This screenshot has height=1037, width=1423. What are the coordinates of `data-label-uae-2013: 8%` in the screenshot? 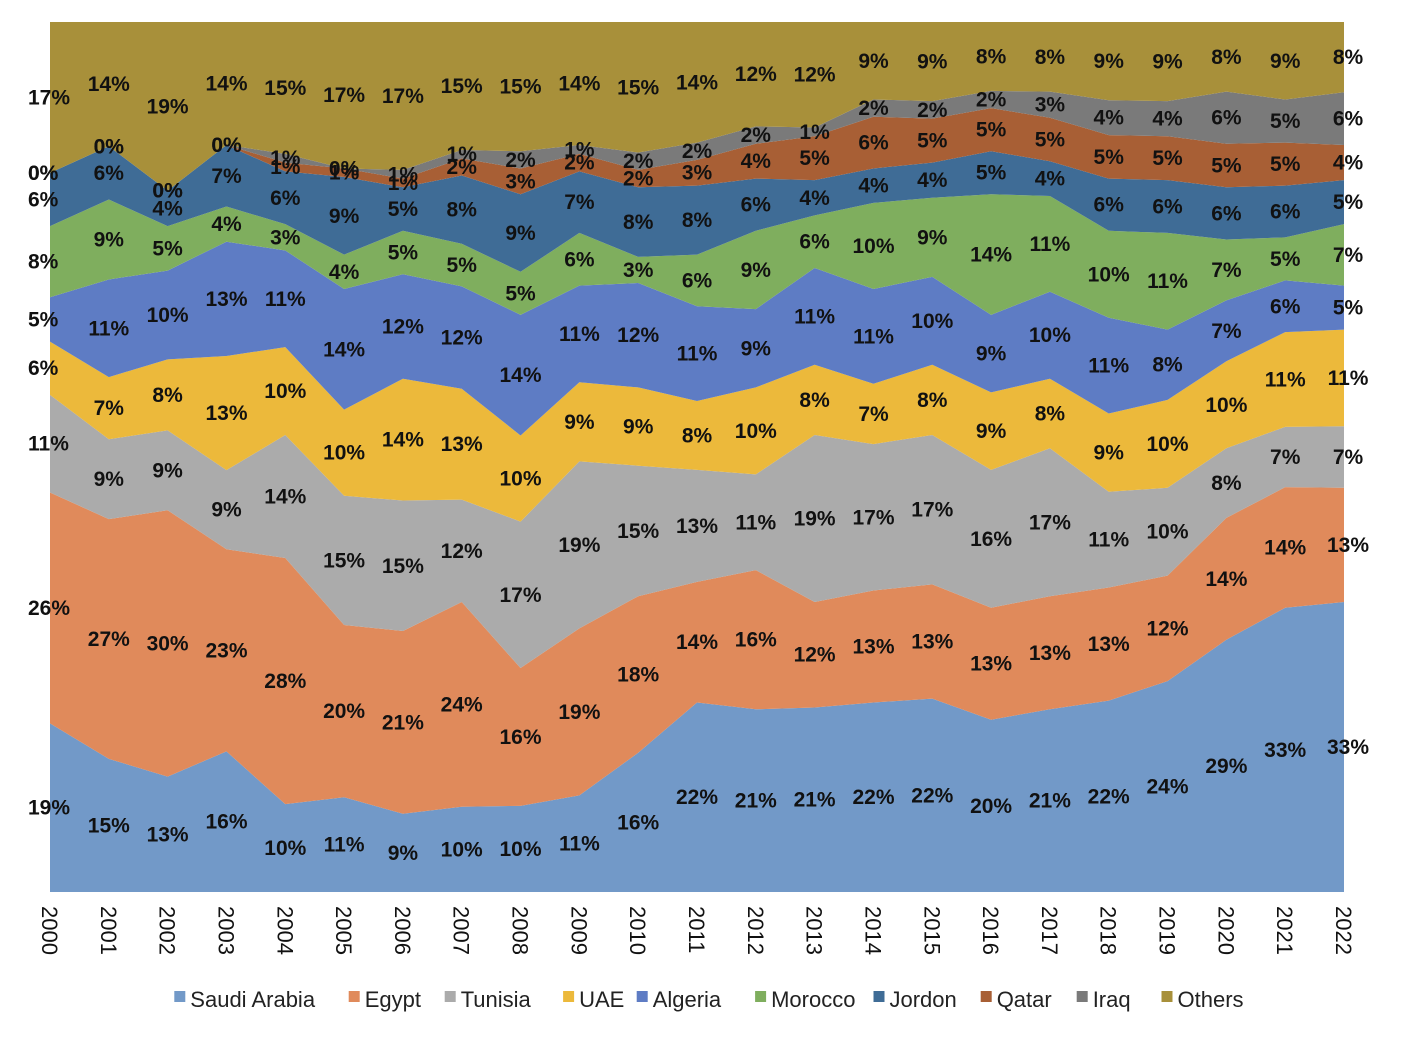 It's located at (814, 400).